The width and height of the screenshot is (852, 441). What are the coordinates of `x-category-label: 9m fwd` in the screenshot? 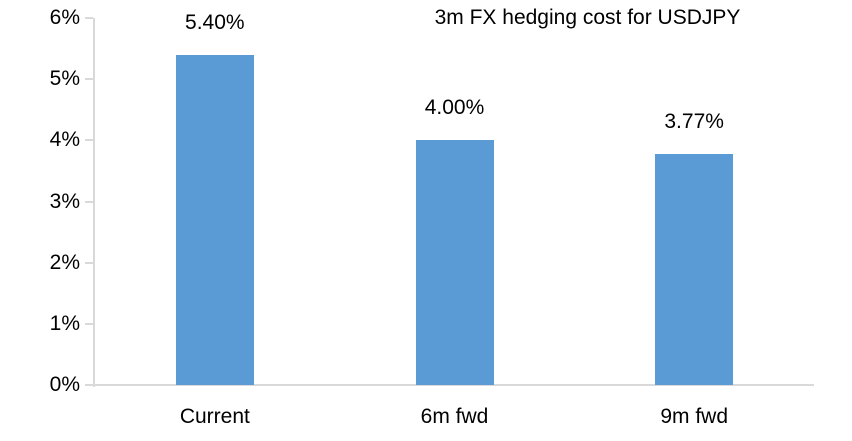 It's located at (694, 416).